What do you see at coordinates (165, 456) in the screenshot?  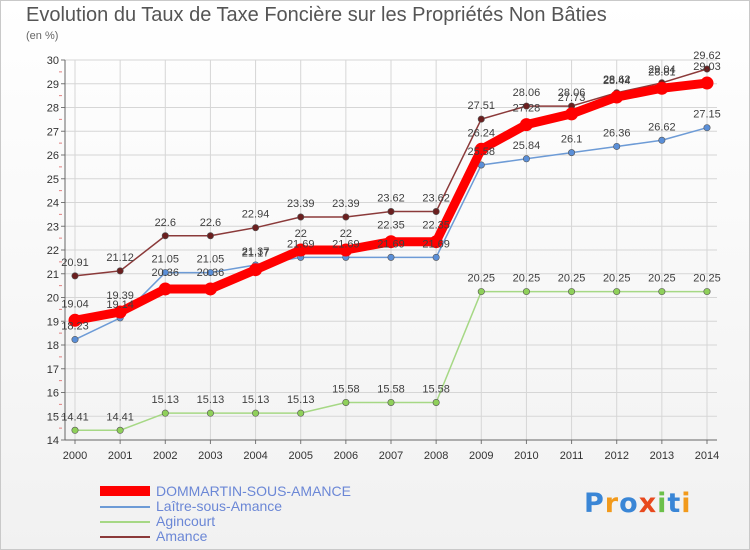 I see `x-tick-label-2002: 2002` at bounding box center [165, 456].